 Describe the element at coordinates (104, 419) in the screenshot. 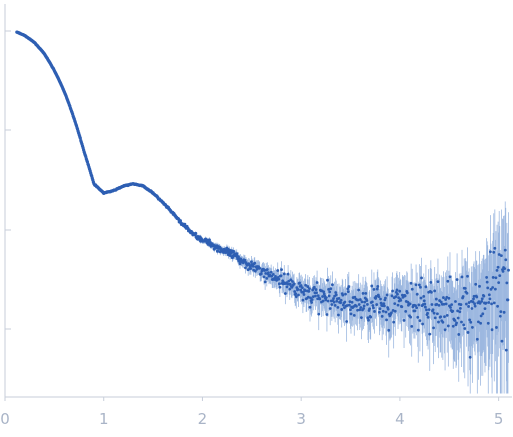

I see `x-tick-label: 1` at that location.